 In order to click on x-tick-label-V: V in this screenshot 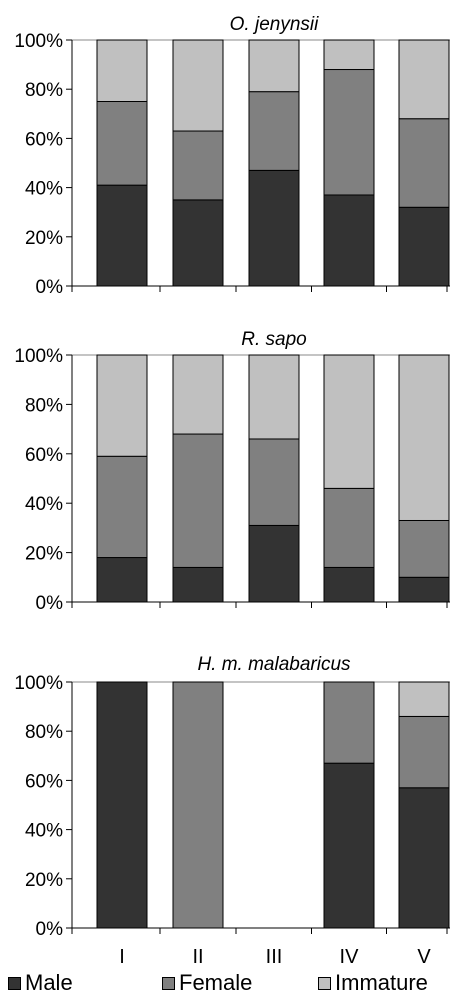, I will do `click(424, 957)`.